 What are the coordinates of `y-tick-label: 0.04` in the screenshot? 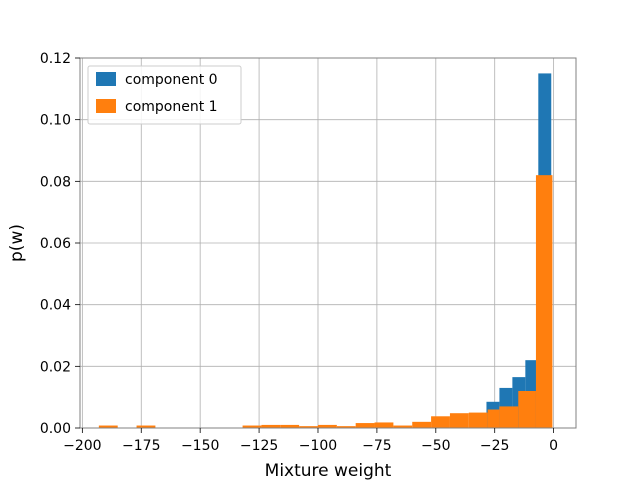 It's located at (55, 306).